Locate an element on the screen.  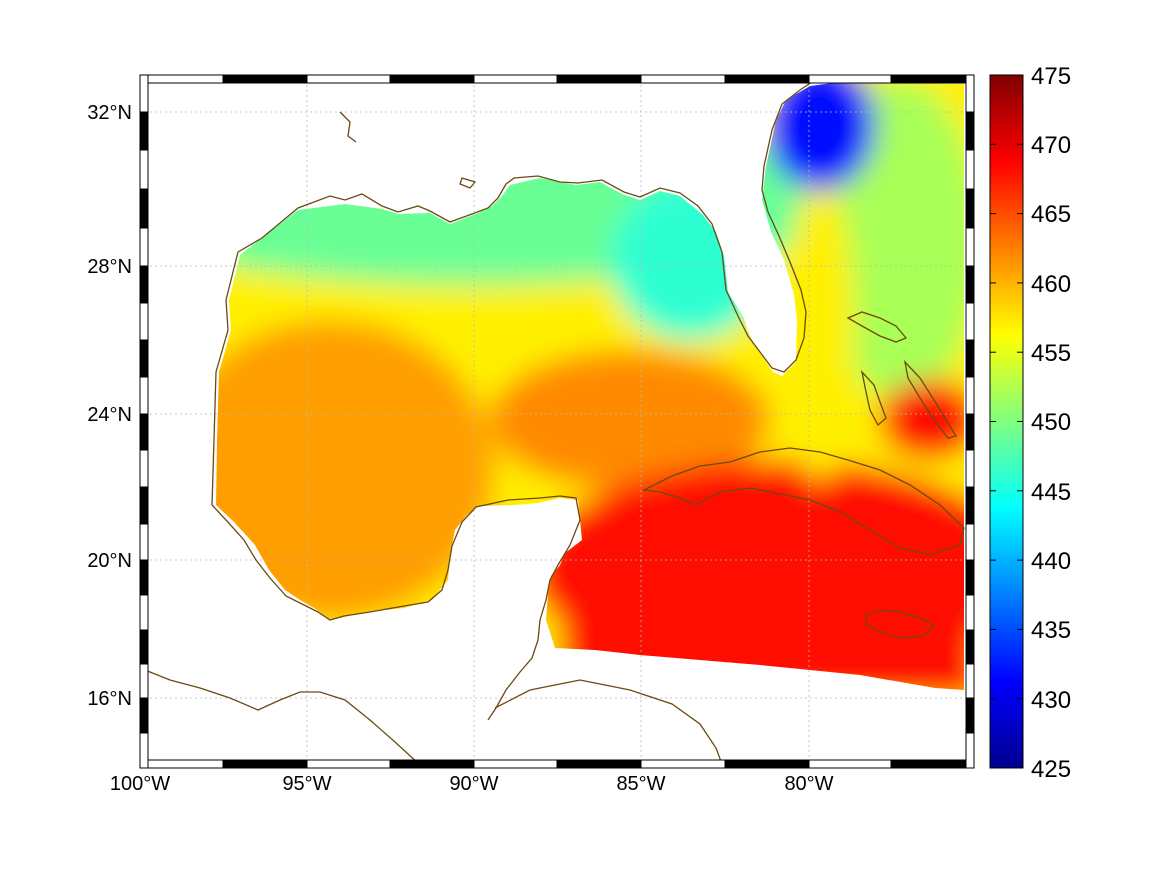
lat-label-16n: 16°N is located at coordinates (109, 699).